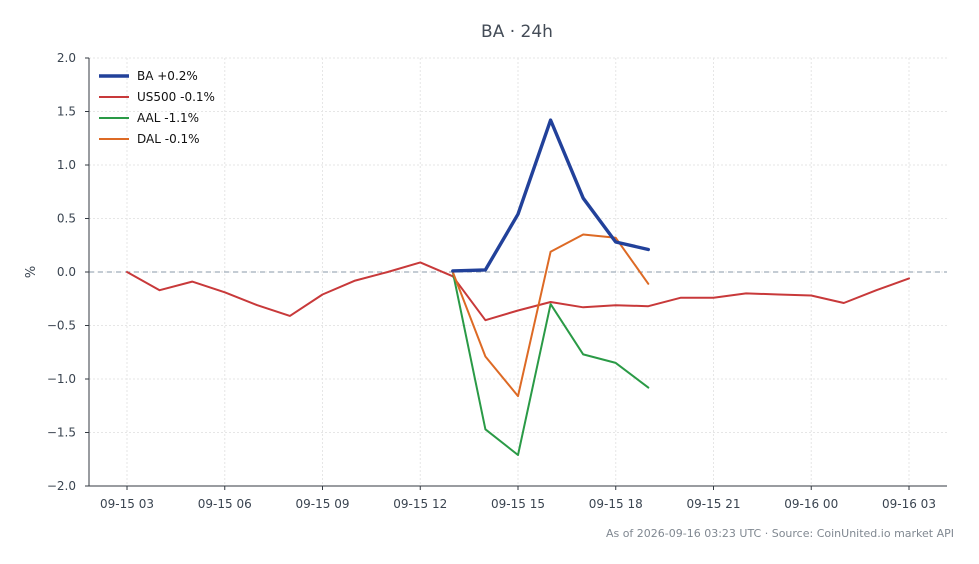  I want to click on legend-item-0: BA +0.2%, so click(148, 76).